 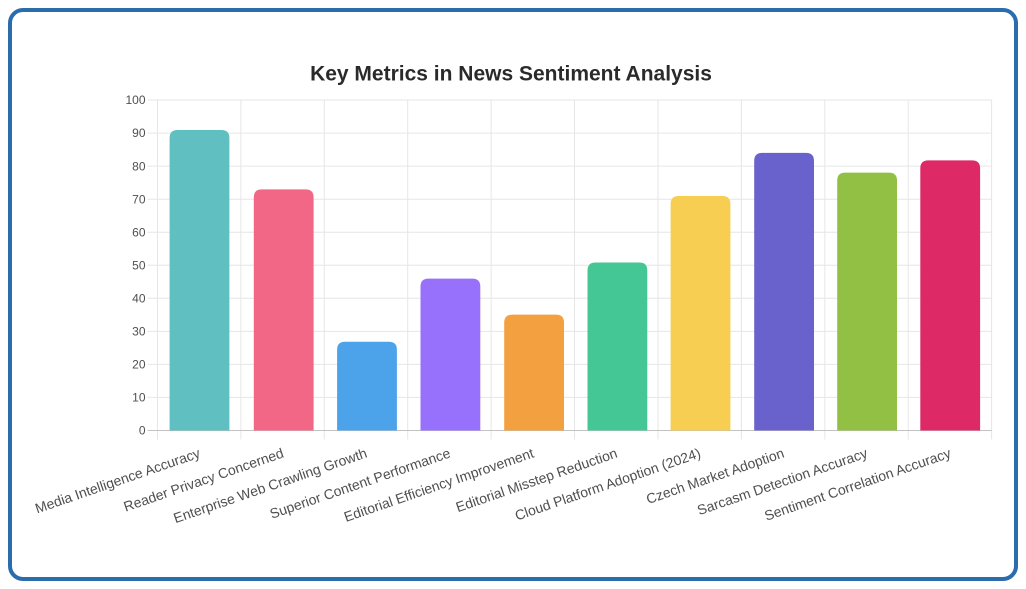 I want to click on svg-text: 20, so click(x=139, y=365).